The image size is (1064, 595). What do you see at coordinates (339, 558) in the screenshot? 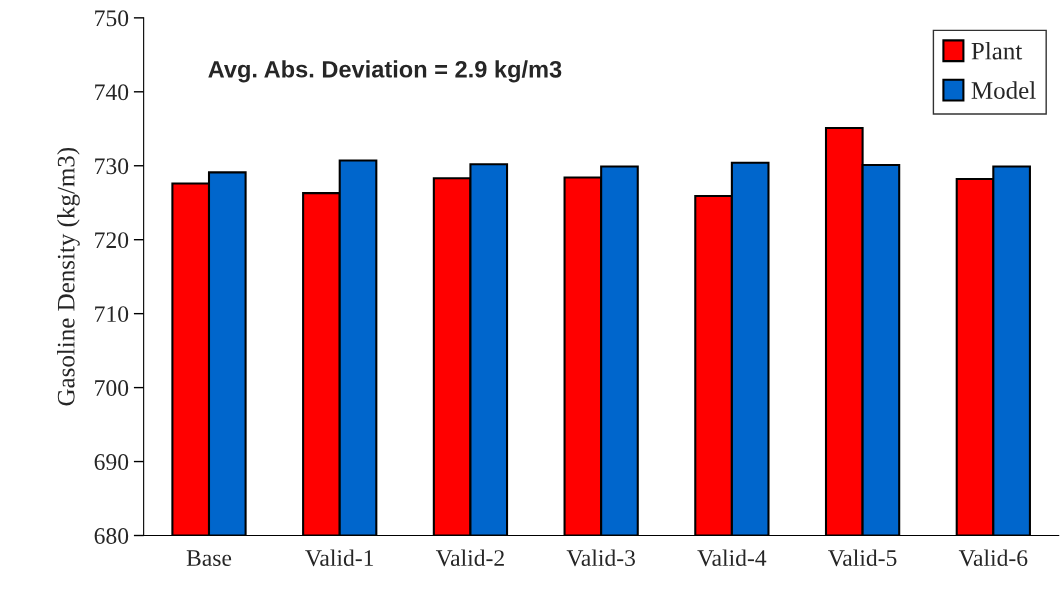
I see `x-tick-label: Valid-1` at bounding box center [339, 558].